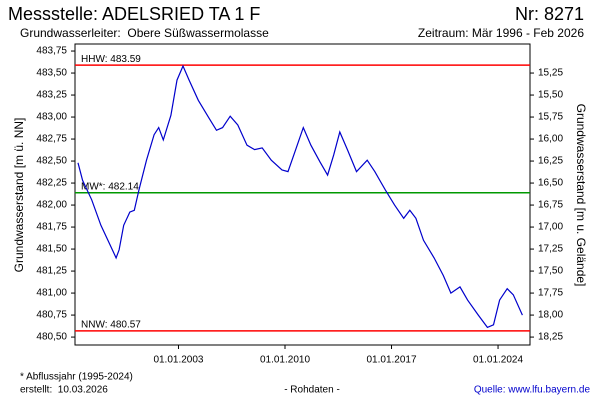 Image resolution: width=600 pixels, height=400 pixels. Describe the element at coordinates (64, 390) in the screenshot. I see `created: erstellt: 10.03.2026` at that location.